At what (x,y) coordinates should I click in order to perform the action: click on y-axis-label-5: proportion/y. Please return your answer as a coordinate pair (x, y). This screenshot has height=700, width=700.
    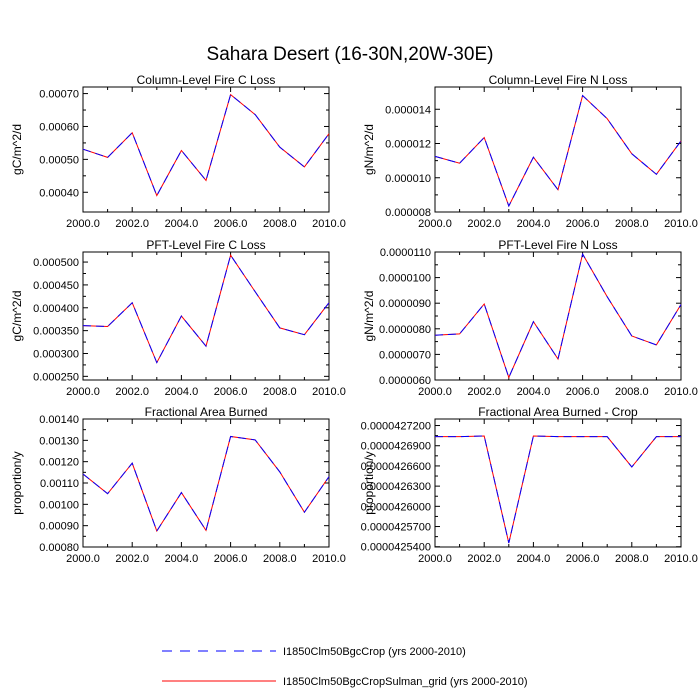
    Looking at the image, I should click on (369, 482).